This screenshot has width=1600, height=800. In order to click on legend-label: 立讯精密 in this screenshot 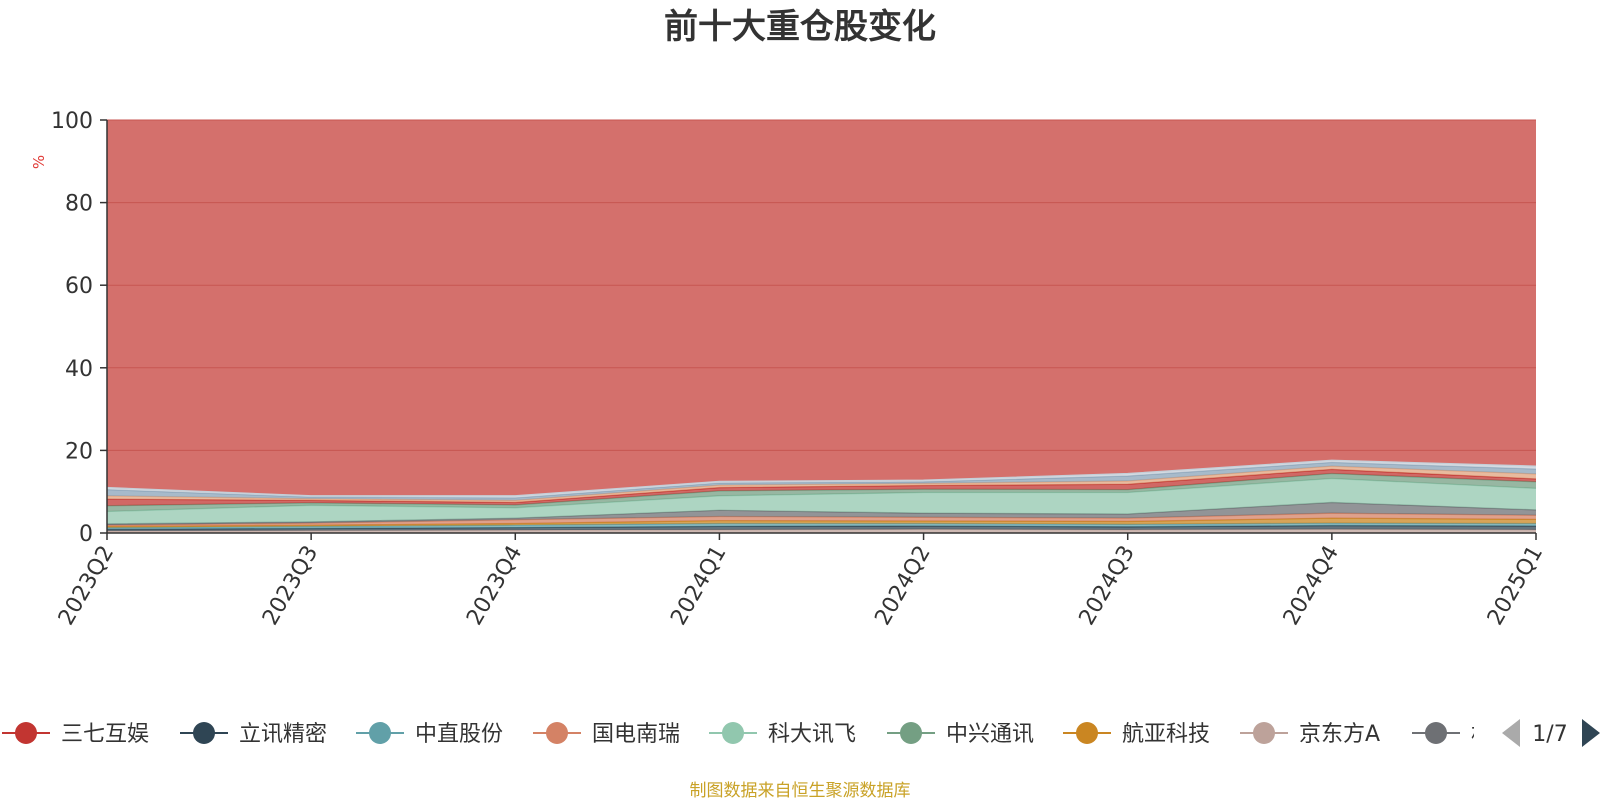, I will do `click(283, 734)`.